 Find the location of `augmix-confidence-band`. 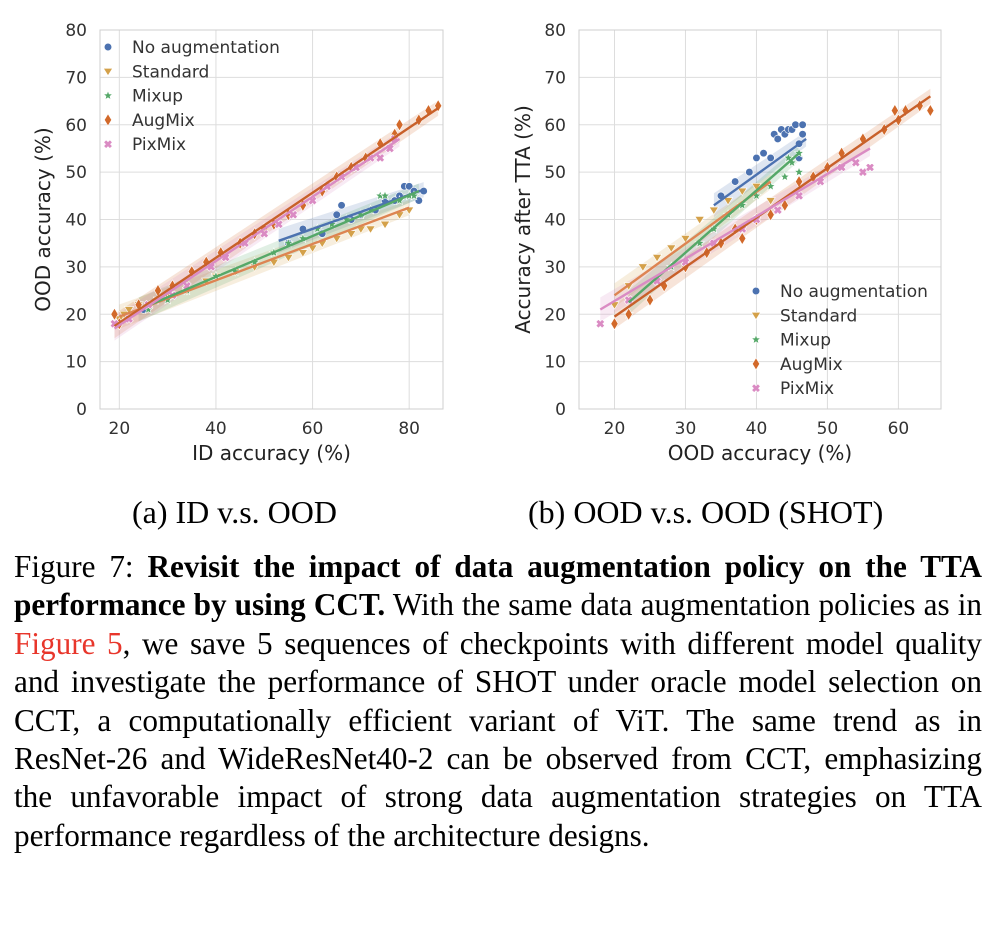

augmix-confidence-band is located at coordinates (276, 219).